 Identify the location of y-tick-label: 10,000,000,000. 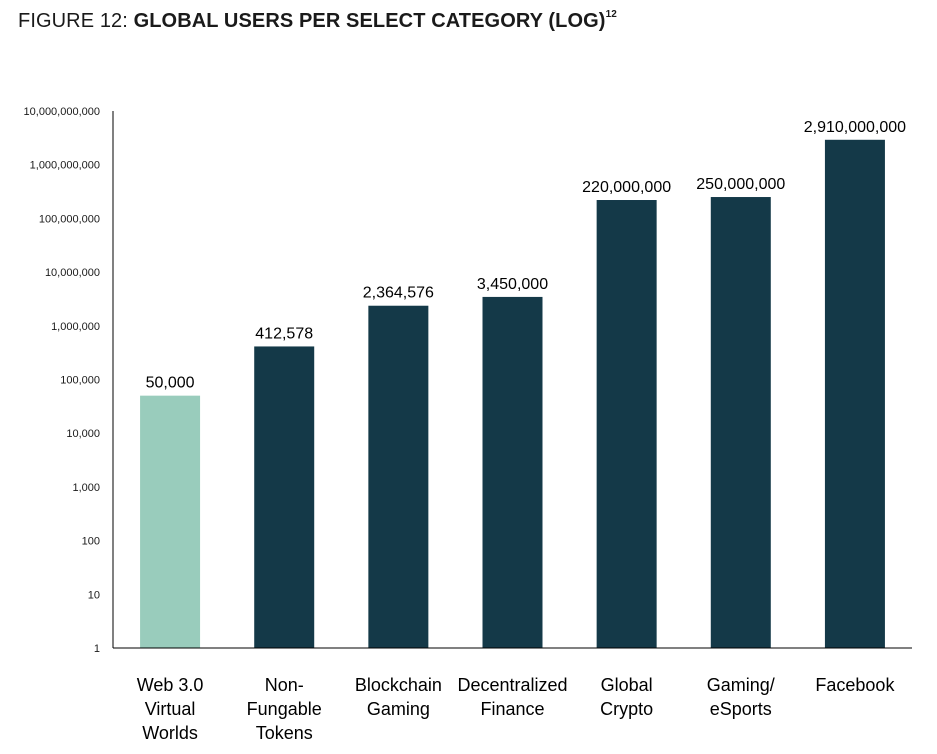
(62, 112).